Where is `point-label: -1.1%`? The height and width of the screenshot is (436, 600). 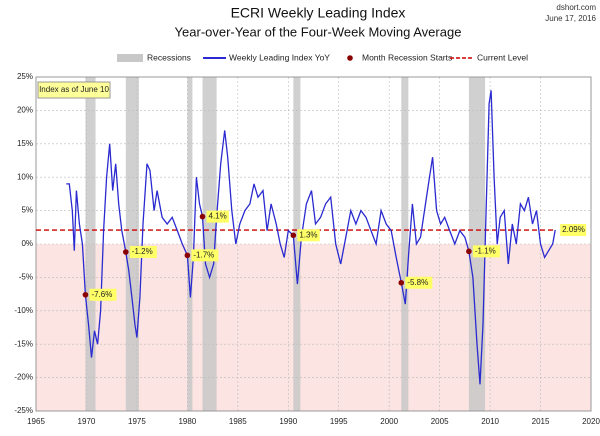
point-label: -1.1% is located at coordinates (485, 250).